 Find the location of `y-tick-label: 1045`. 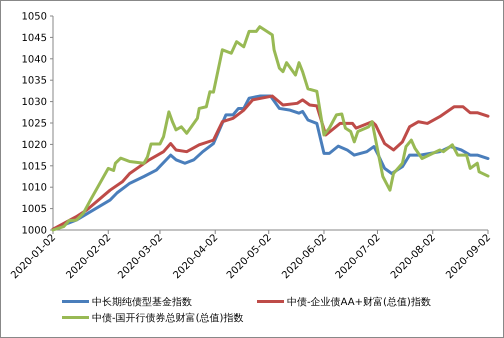

y-tick-label: 1045 is located at coordinates (34, 38).